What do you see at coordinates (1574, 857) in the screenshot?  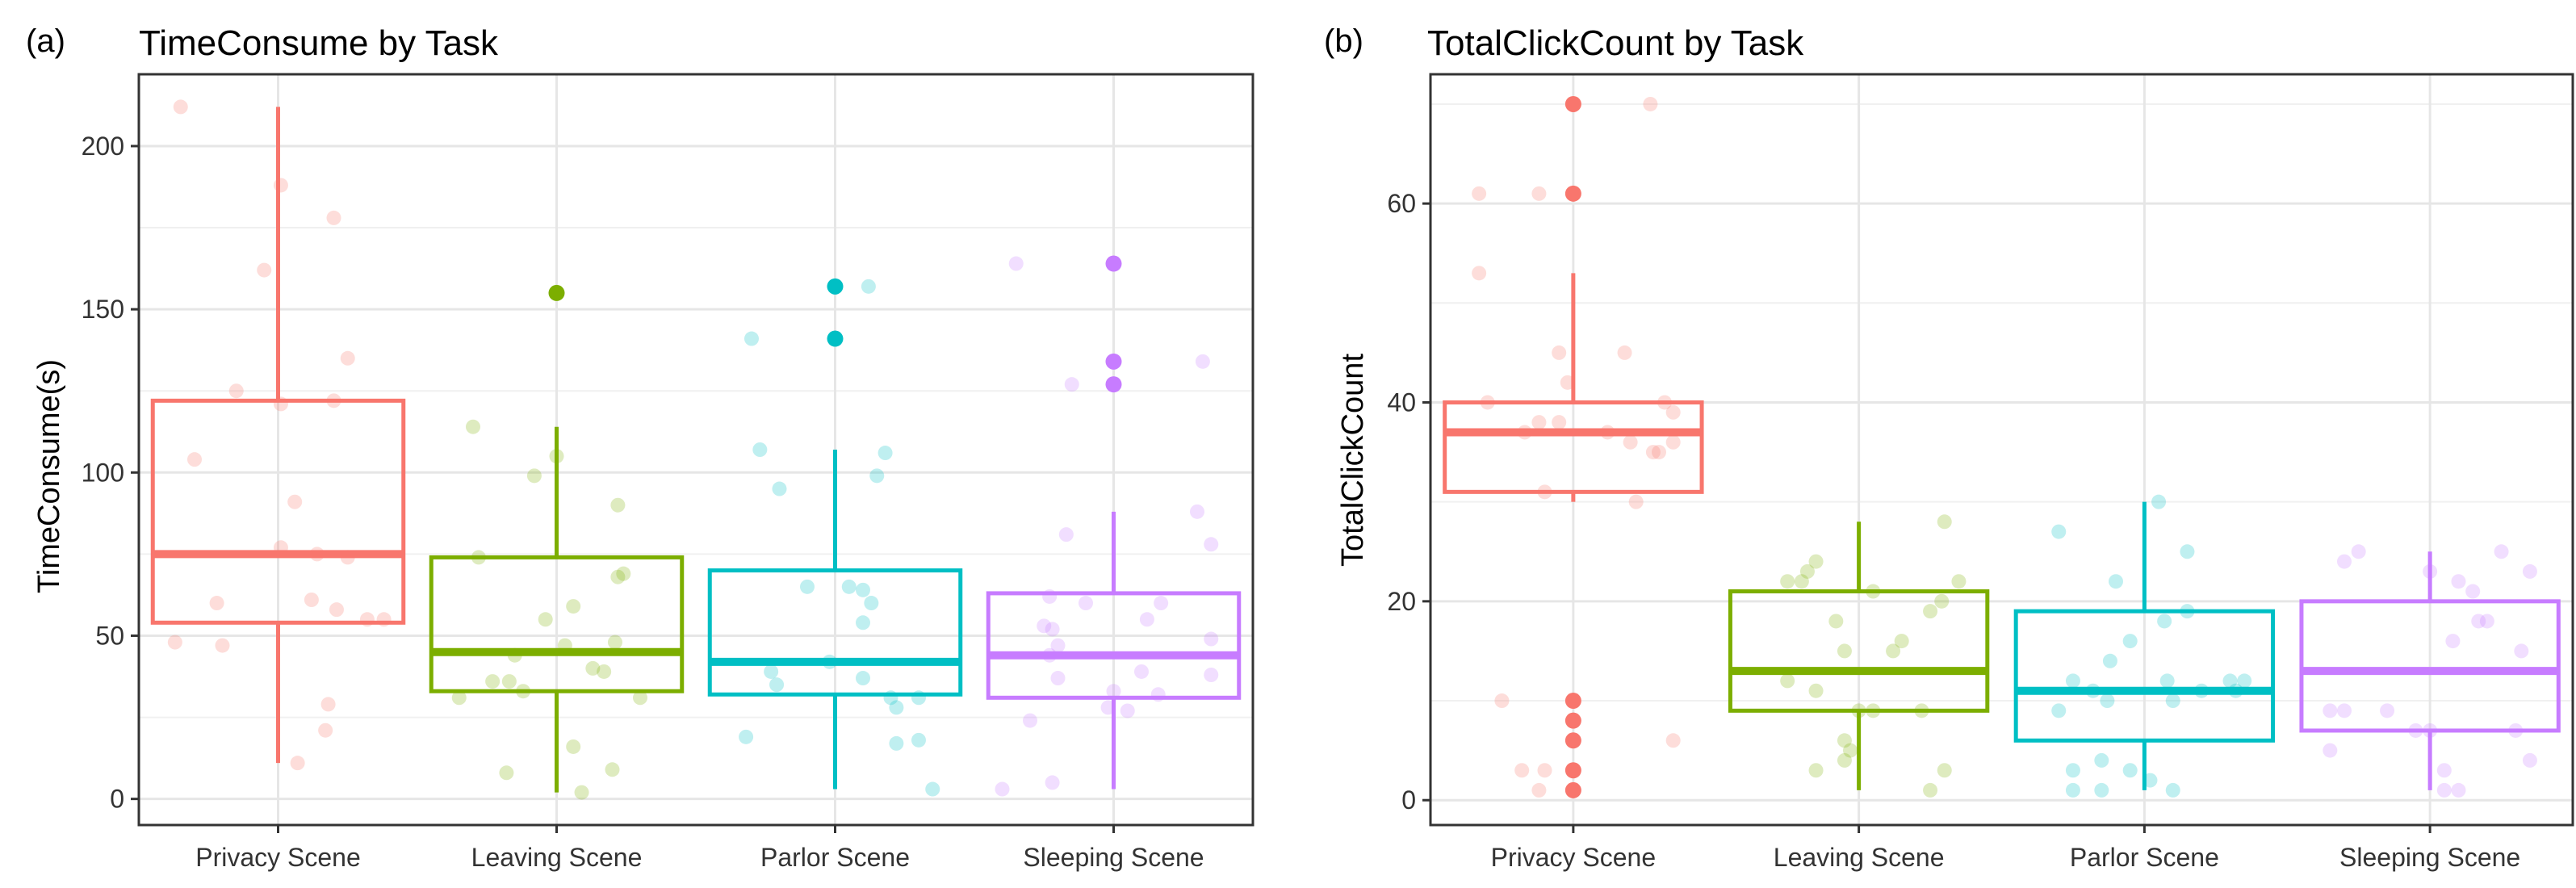 I see `panel-b-x-tick-label: Privacy Scene` at bounding box center [1574, 857].